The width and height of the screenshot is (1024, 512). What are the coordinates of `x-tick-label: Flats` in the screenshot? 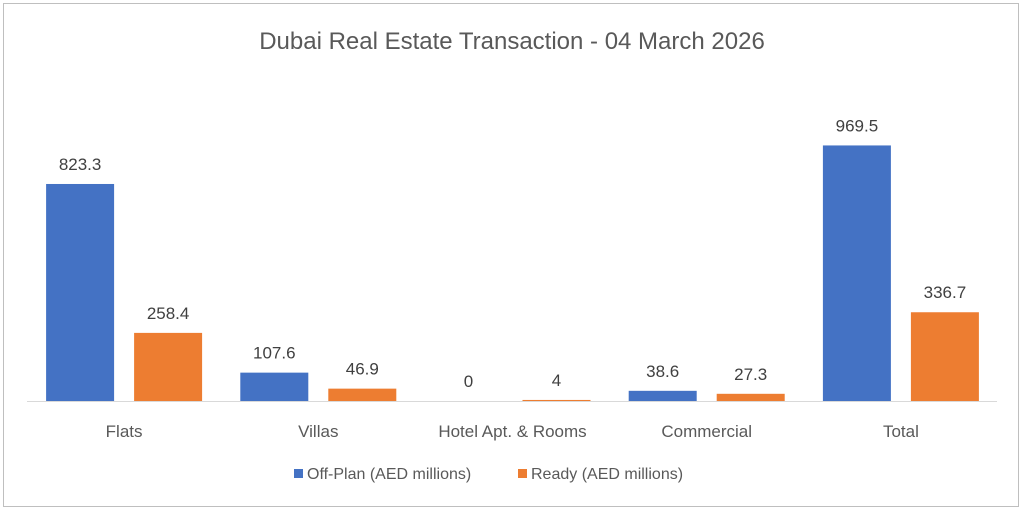 It's located at (124, 431).